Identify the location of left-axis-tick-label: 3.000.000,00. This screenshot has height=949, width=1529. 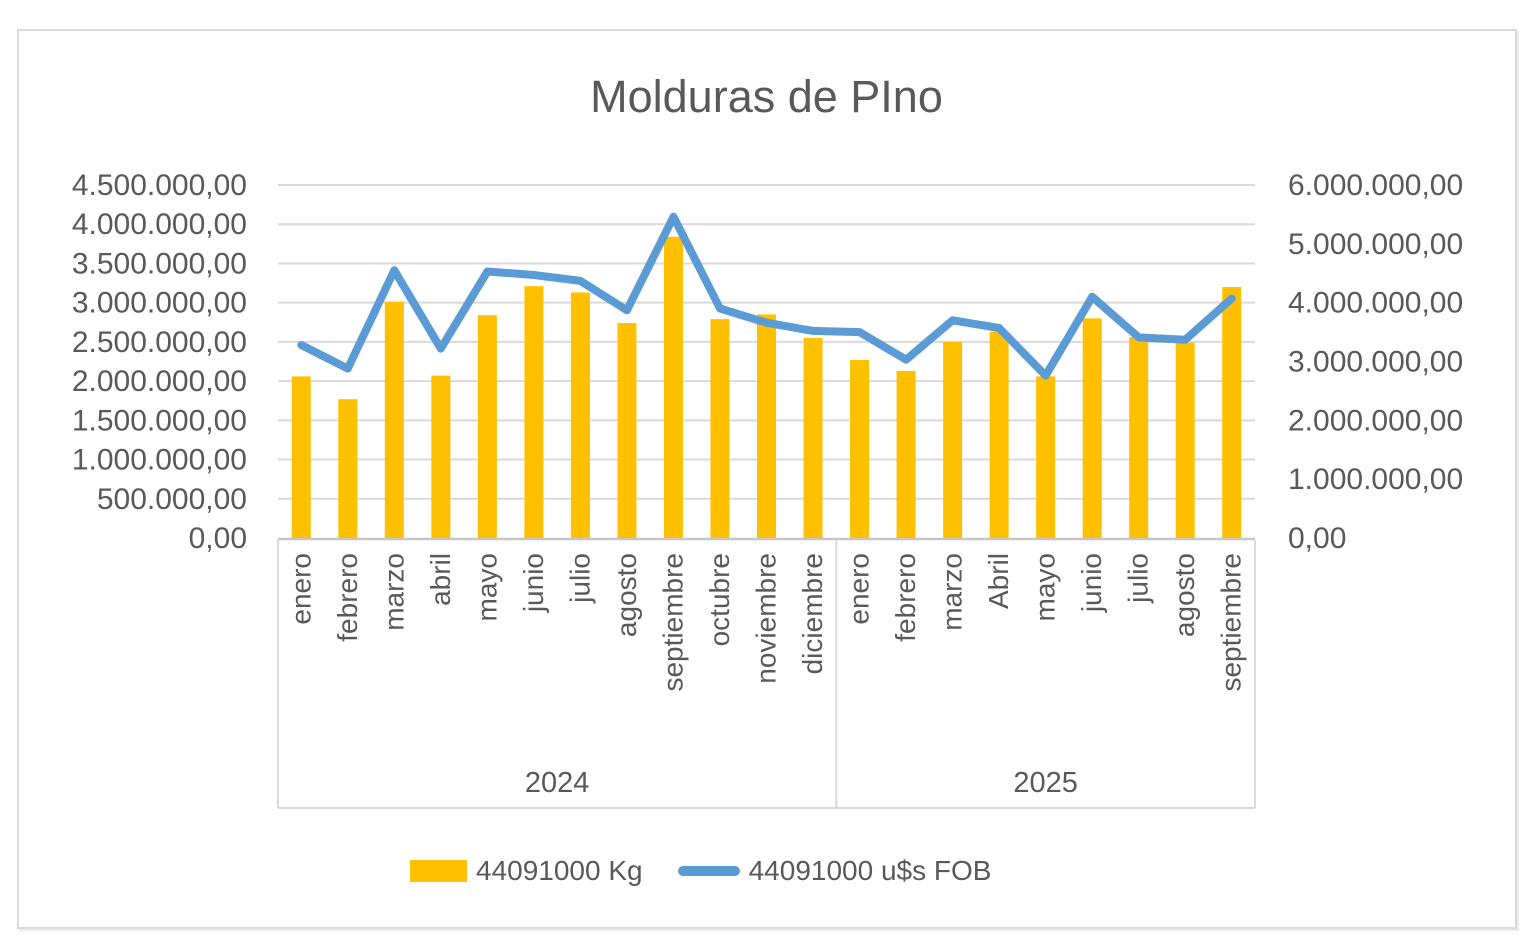
(159, 303).